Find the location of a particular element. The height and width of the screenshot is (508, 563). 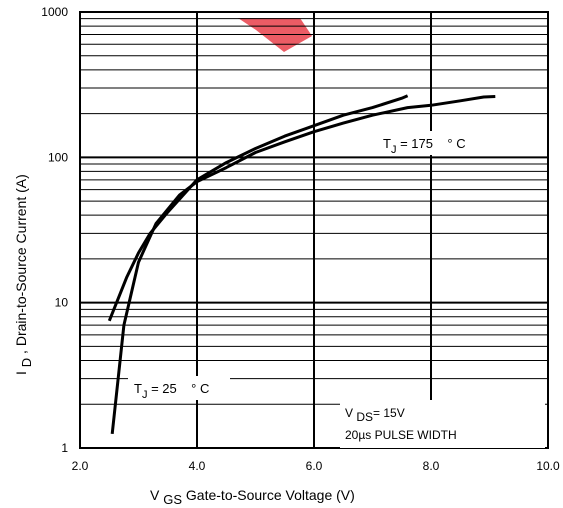

x-tick-label: 6.0 is located at coordinates (314, 466).